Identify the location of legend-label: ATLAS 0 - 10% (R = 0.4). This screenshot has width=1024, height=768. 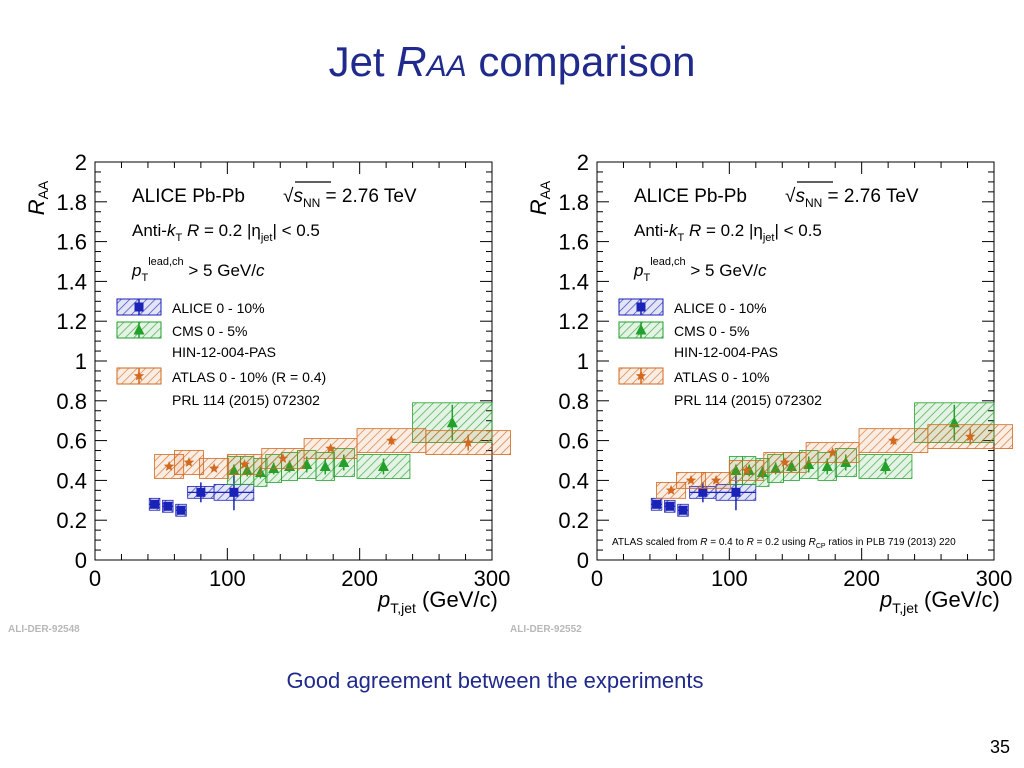
(249, 377).